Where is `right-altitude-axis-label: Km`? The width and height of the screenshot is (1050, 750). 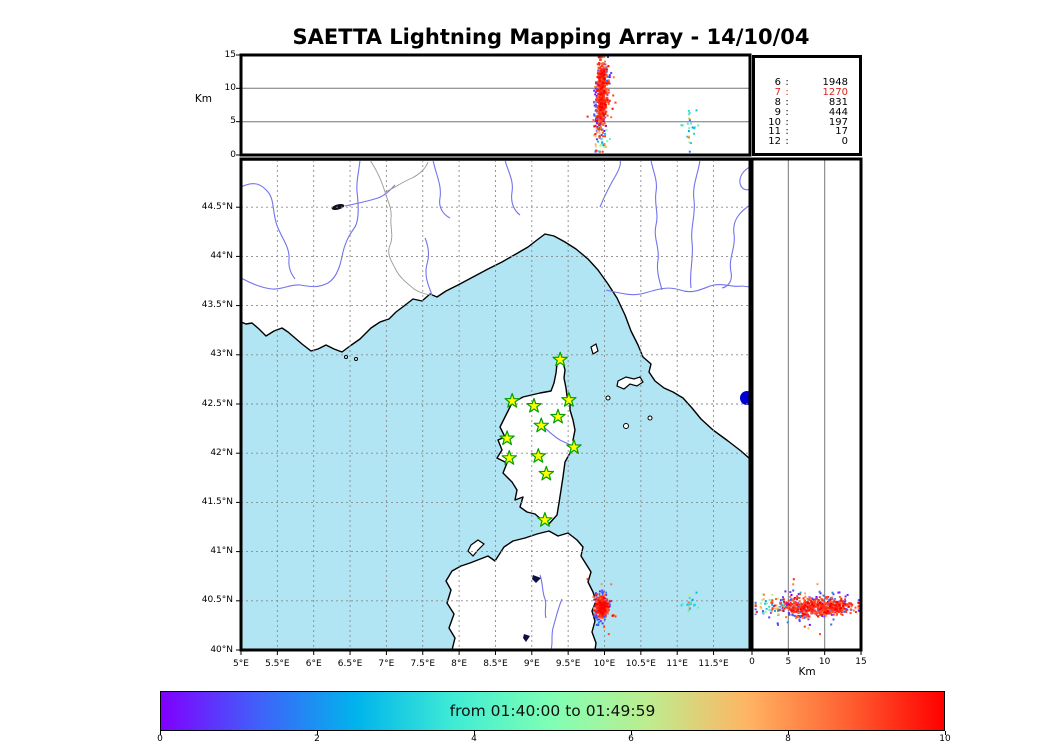
right-altitude-axis-label: Km is located at coordinates (807, 672).